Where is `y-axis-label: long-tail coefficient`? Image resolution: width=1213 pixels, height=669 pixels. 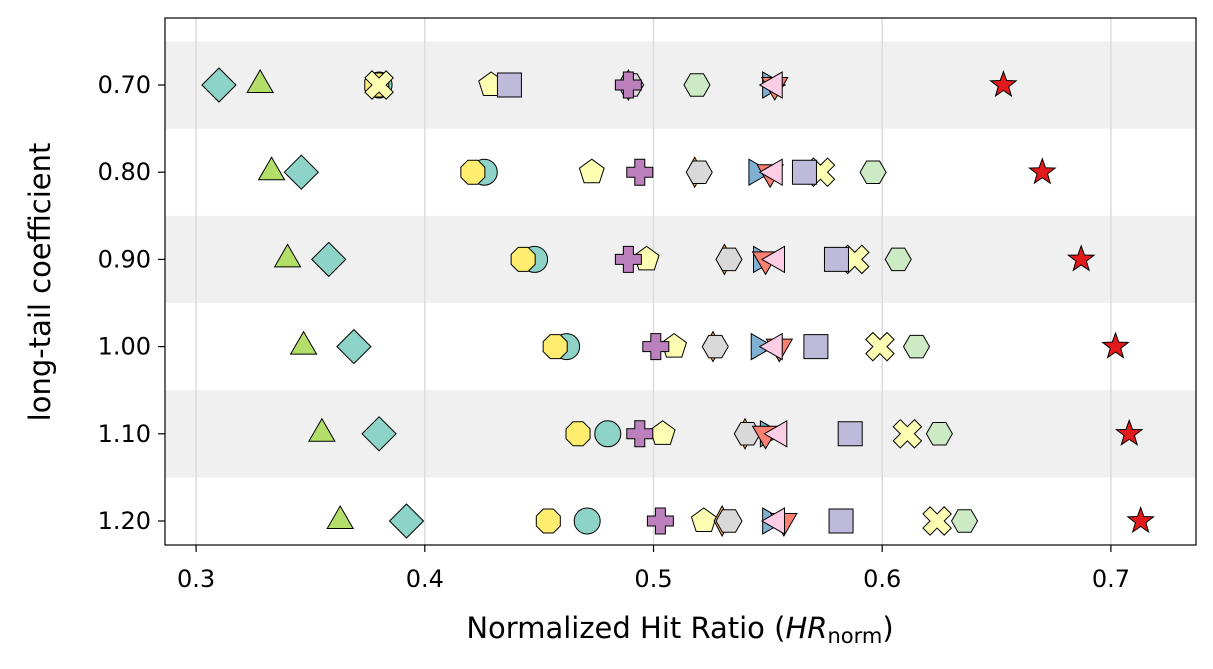 y-axis-label: long-tail coefficient is located at coordinates (40, 282).